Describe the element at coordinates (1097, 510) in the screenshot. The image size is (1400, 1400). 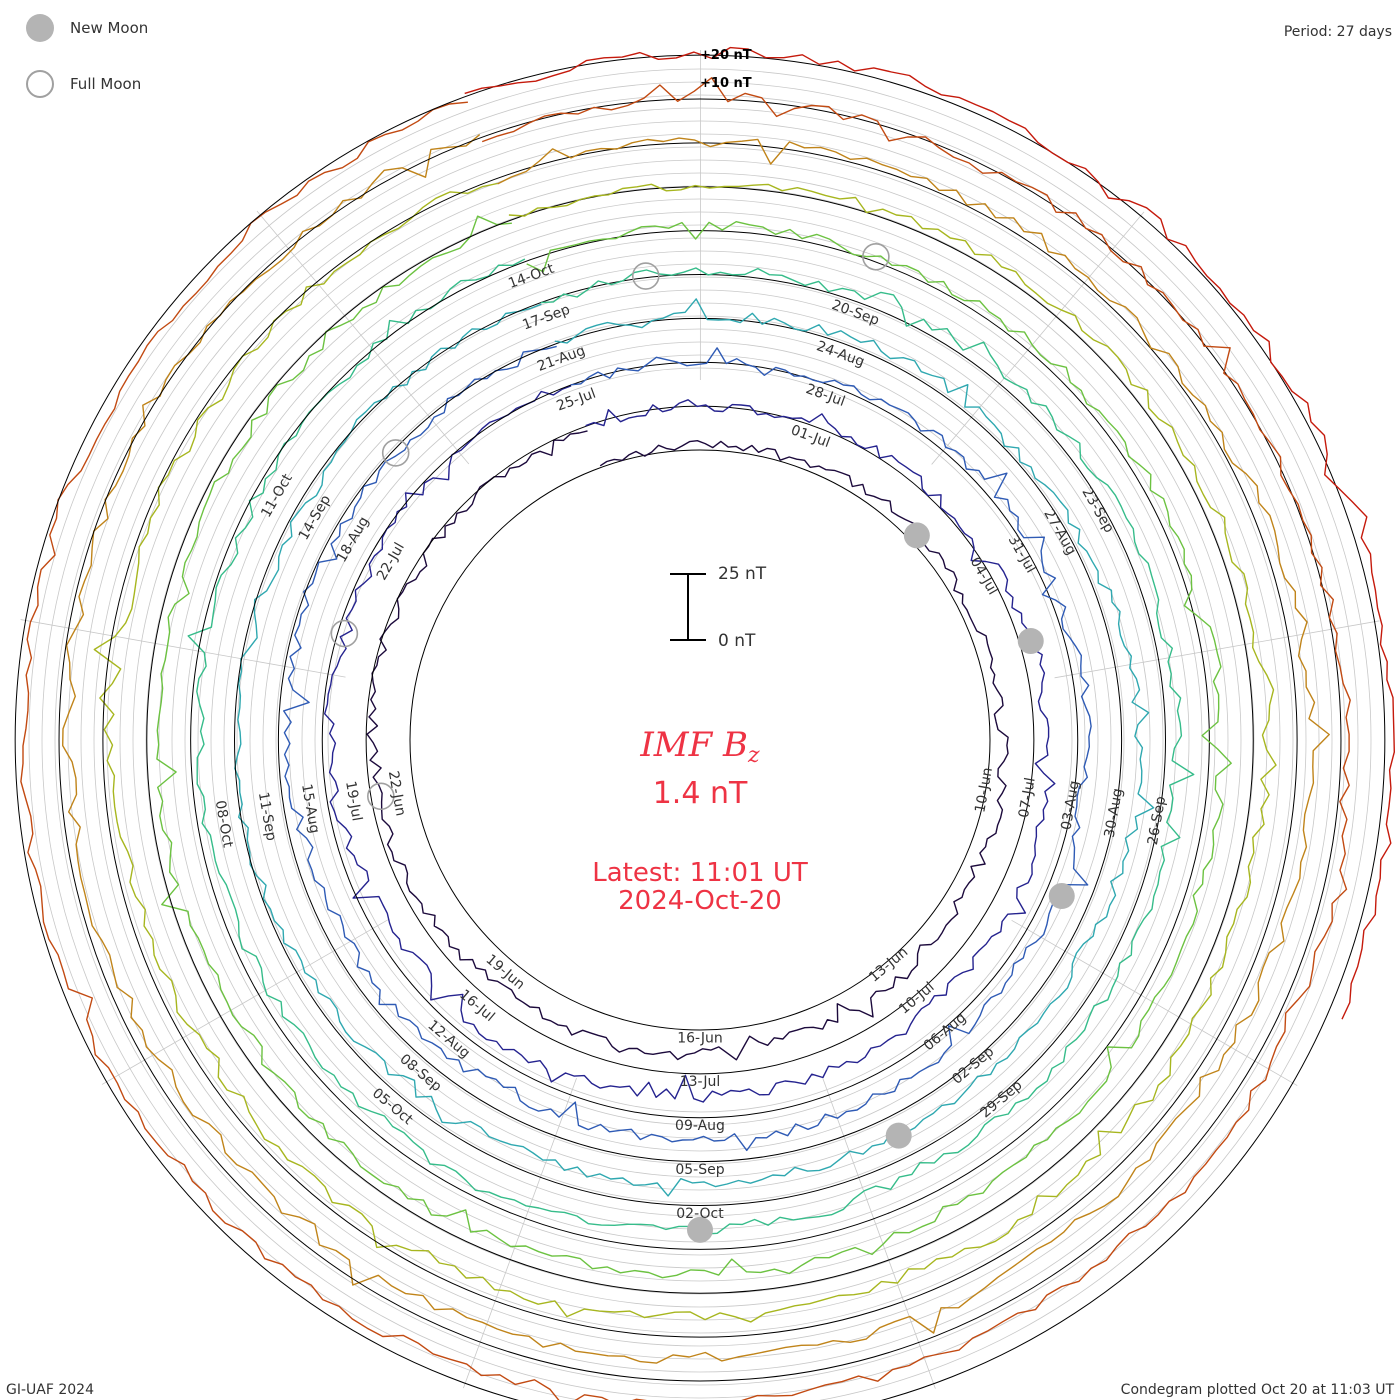
I see `date-label: 23-Sep` at that location.